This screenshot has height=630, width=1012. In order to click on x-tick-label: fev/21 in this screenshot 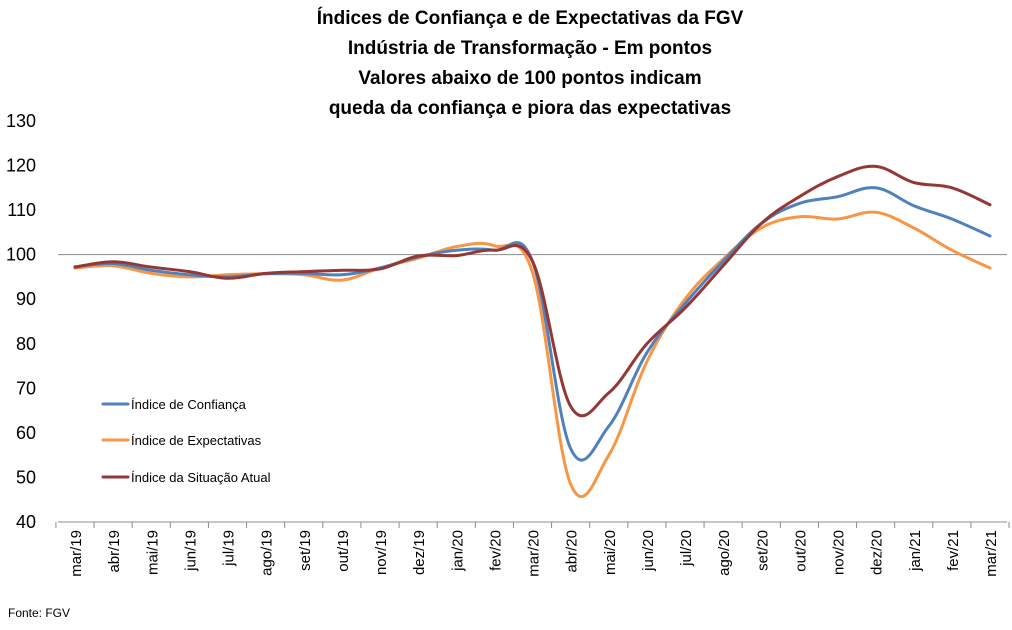, I will do `click(953, 550)`.